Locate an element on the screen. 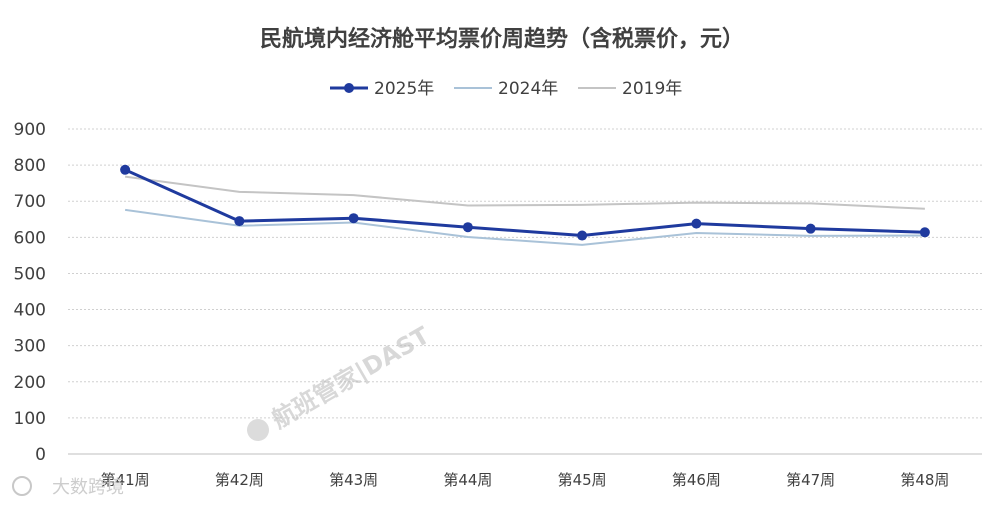 Image resolution: width=1004 pixels, height=506 pixels. legend-label: 2024年 is located at coordinates (528, 89).